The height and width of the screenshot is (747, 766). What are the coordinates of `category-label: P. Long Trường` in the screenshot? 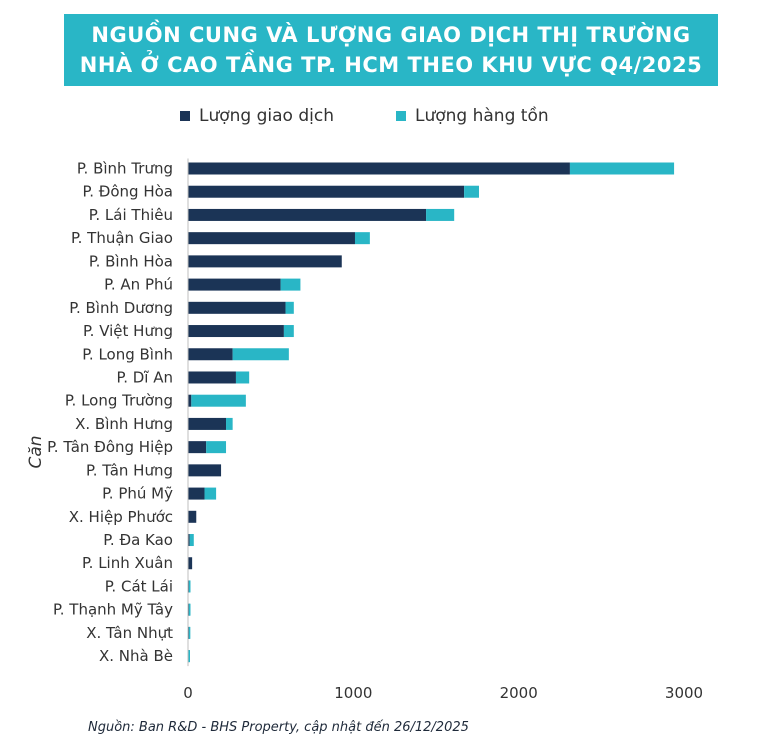 It's located at (119, 401).